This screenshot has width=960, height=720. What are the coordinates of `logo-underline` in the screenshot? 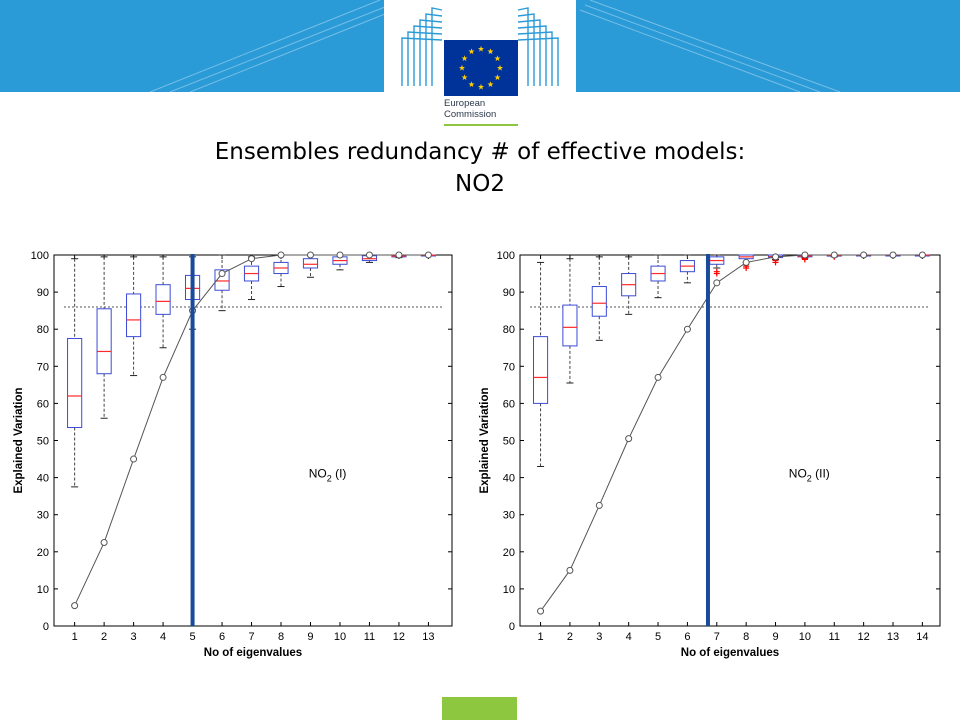 It's located at (481, 125).